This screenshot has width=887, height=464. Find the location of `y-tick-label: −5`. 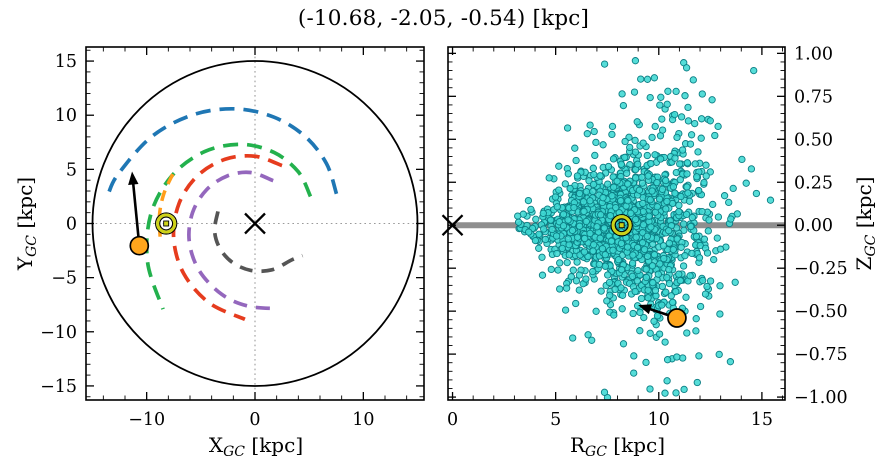

y-tick-label: −5 is located at coordinates (64, 279).